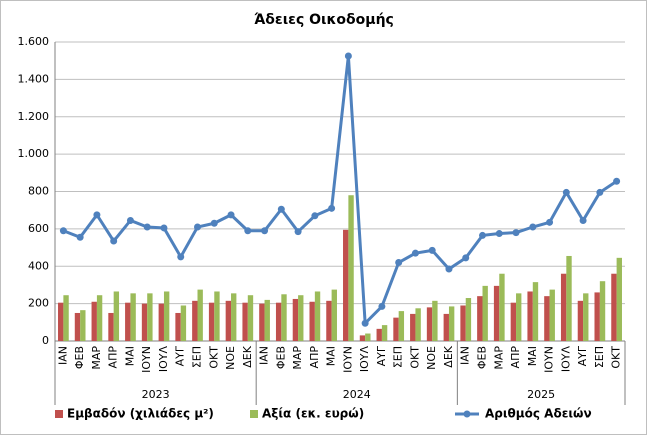 The width and height of the screenshot is (648, 436). Describe the element at coordinates (45, 340) in the screenshot. I see `y-tick-label: 0` at that location.